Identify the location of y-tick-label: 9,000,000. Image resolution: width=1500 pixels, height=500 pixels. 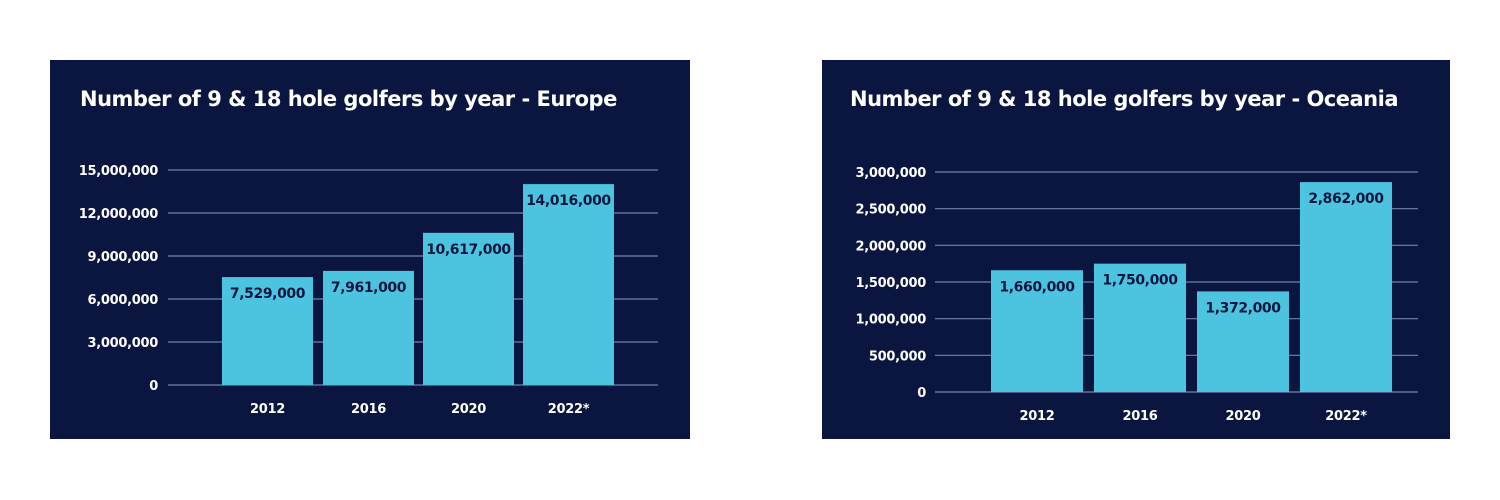
(123, 257).